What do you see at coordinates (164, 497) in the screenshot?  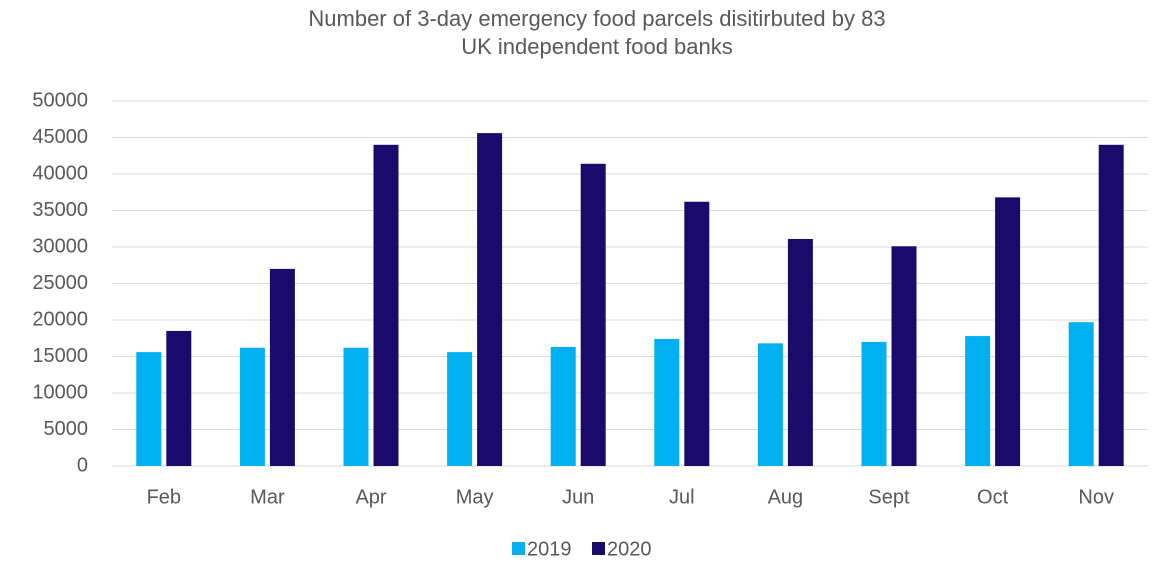 I see `x-tick-label: Feb` at bounding box center [164, 497].